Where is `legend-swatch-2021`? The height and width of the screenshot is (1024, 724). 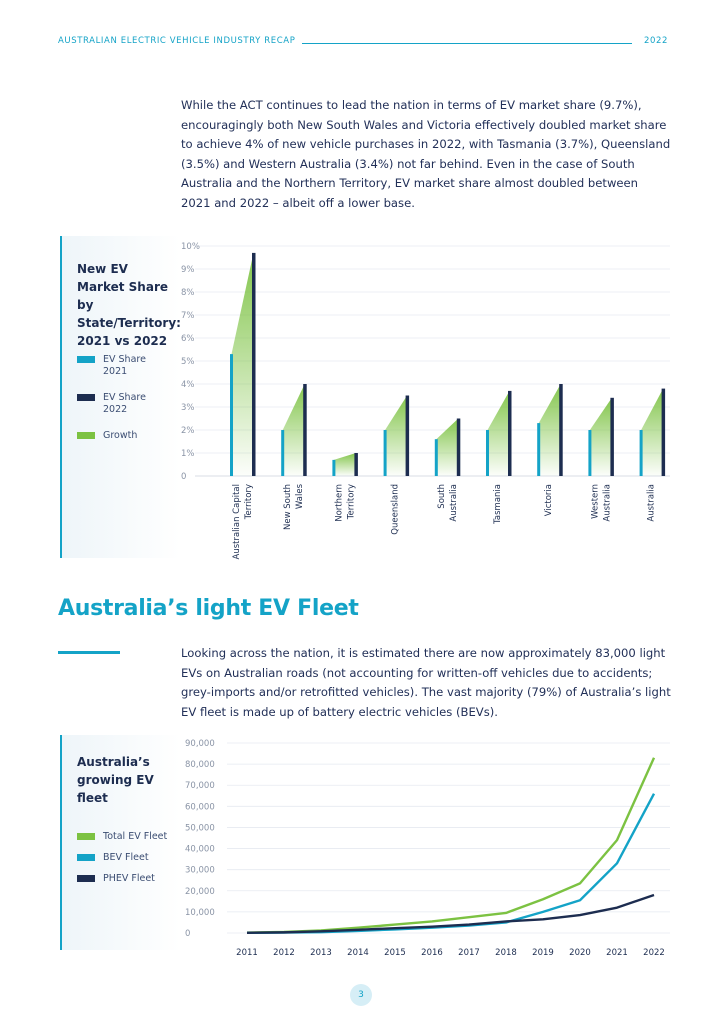
legend-swatch-2021 is located at coordinates (86, 359).